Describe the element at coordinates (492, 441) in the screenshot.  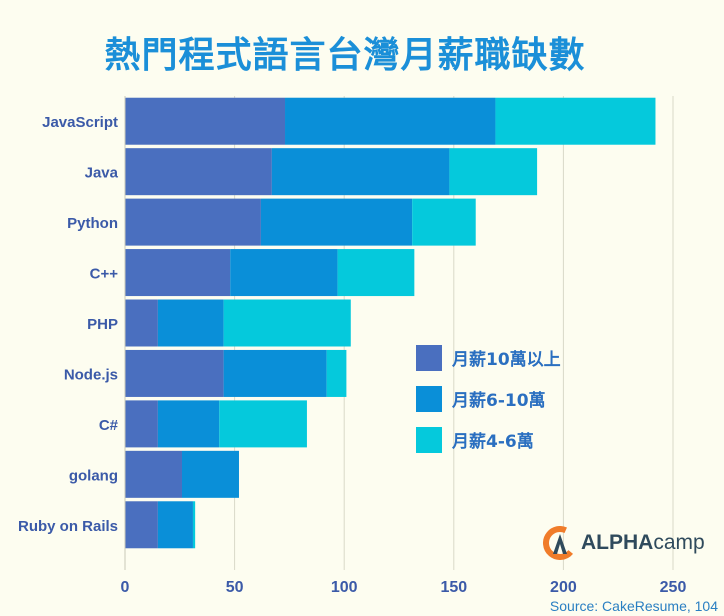
I see `legend-label: 月薪4-6萬` at that location.